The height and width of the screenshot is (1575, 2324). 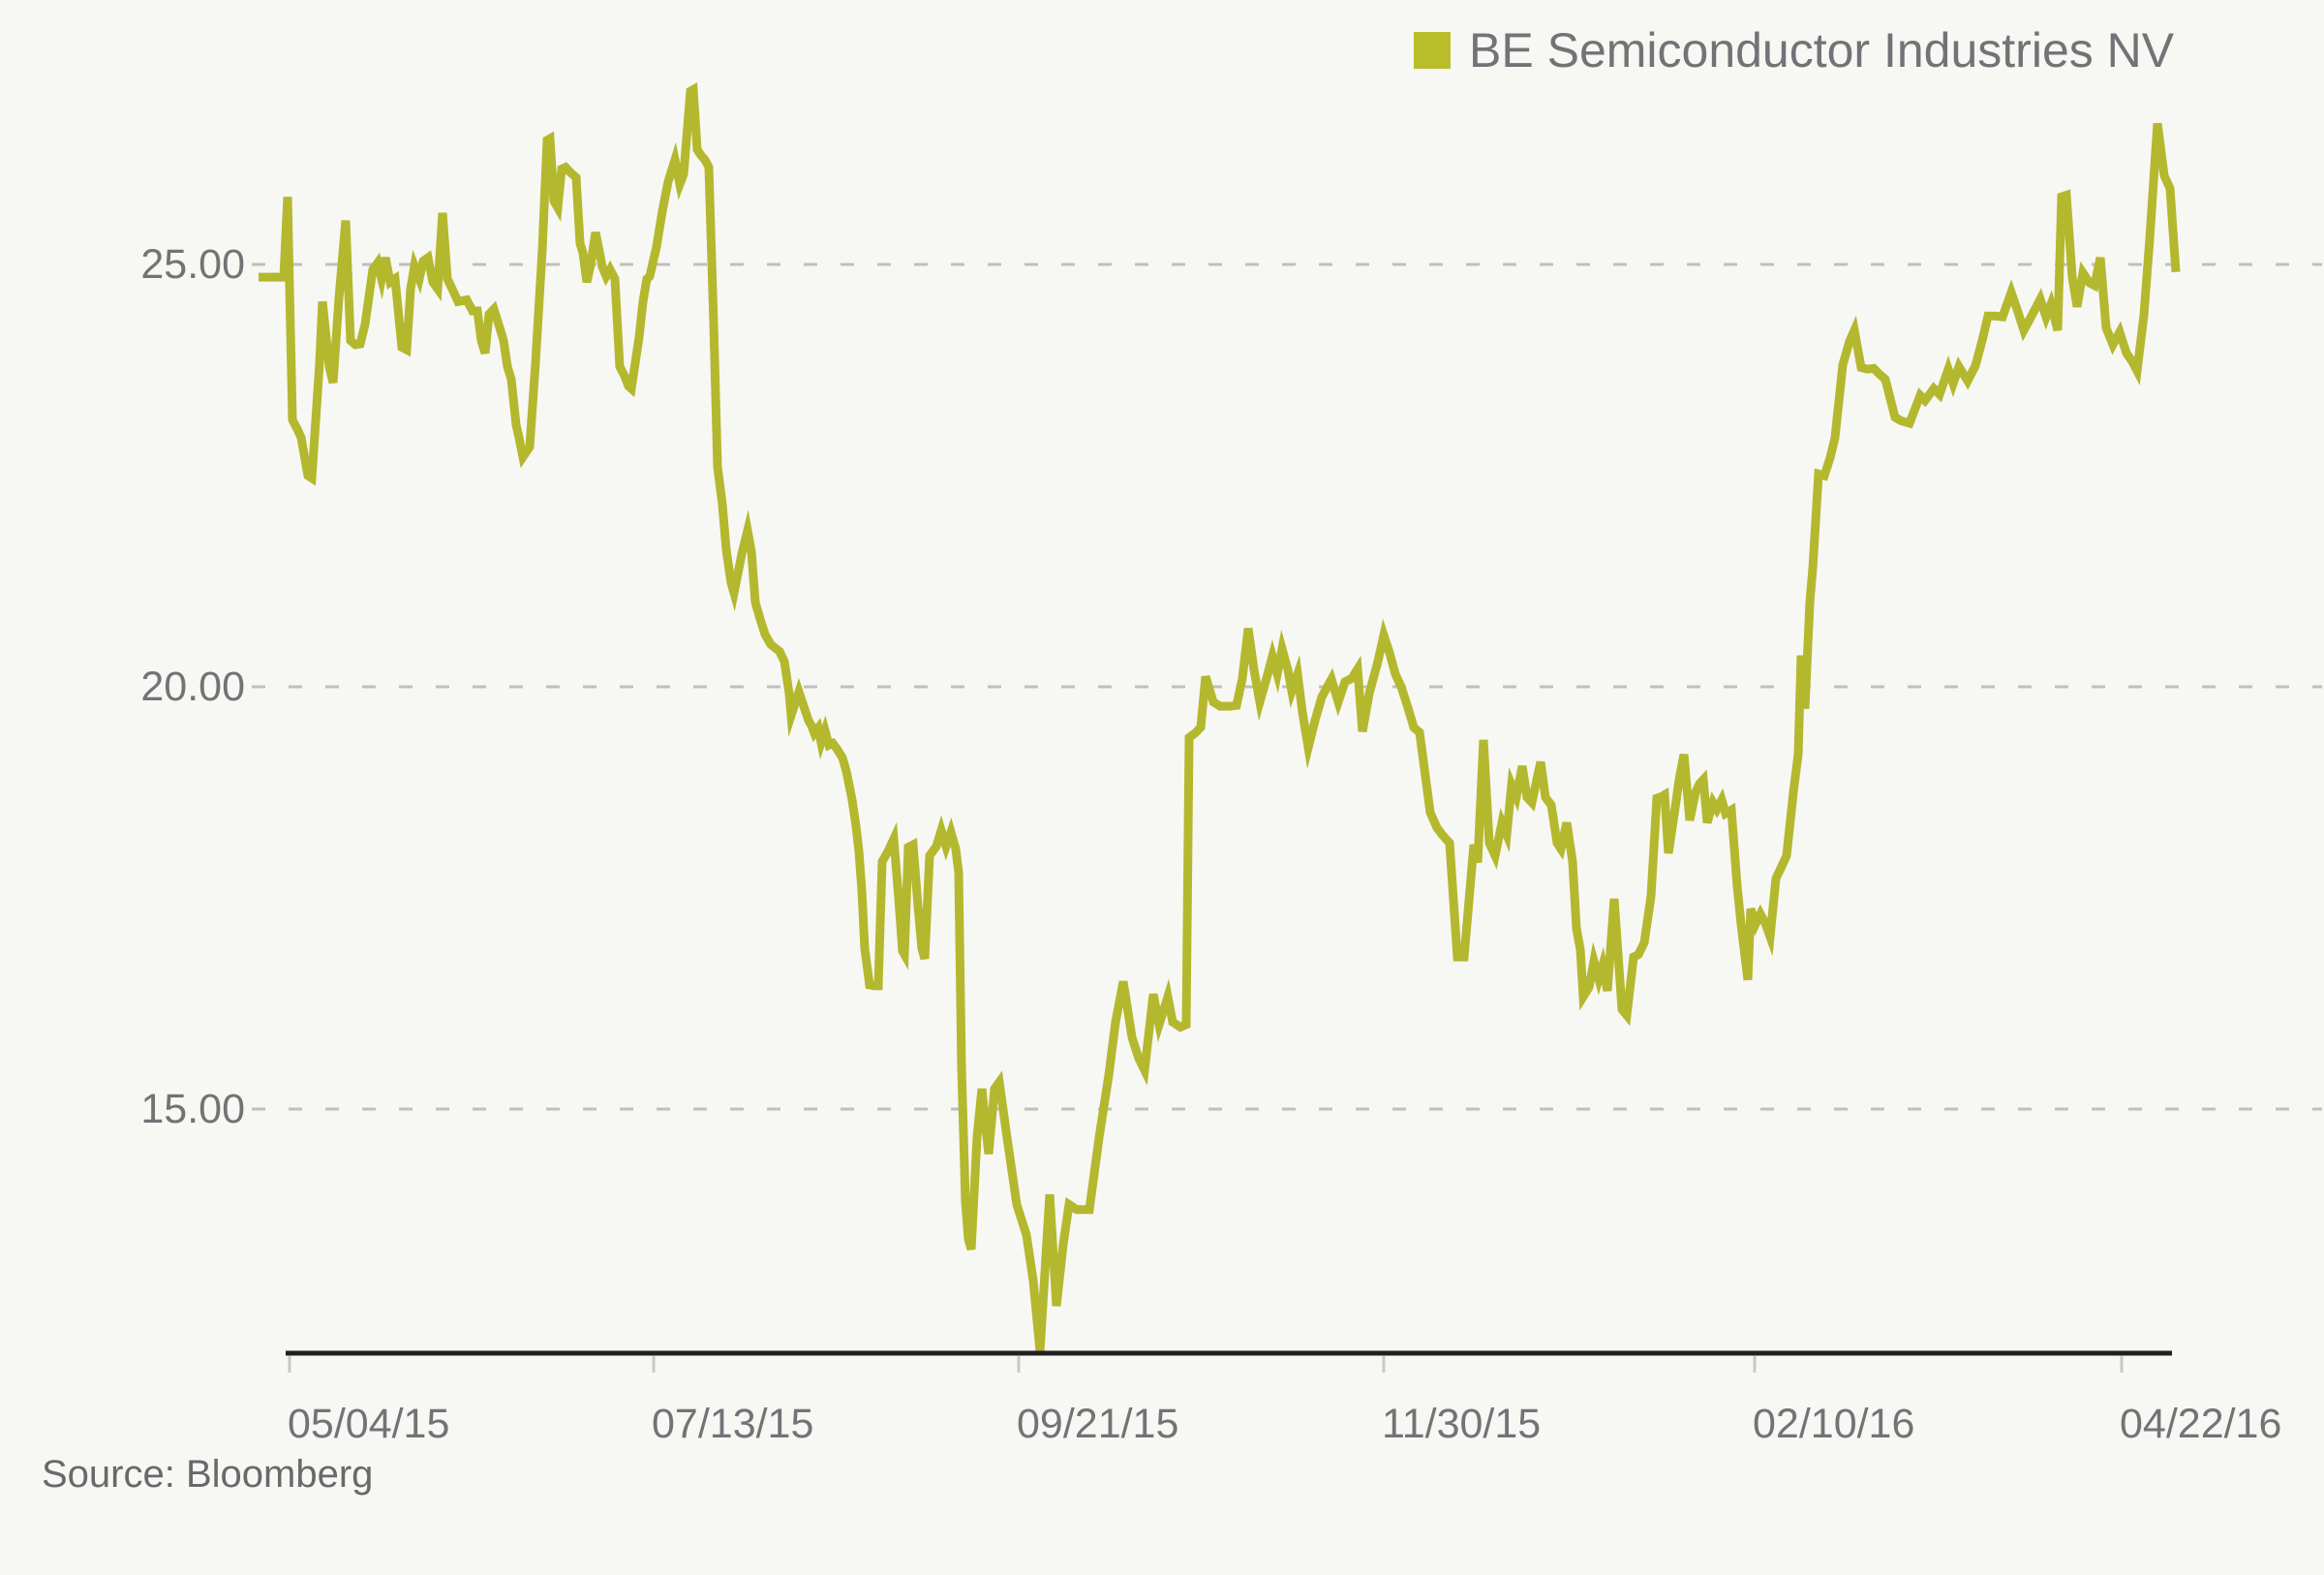 I want to click on legend: BE Semiconductor Industries NV, so click(x=1794, y=50).